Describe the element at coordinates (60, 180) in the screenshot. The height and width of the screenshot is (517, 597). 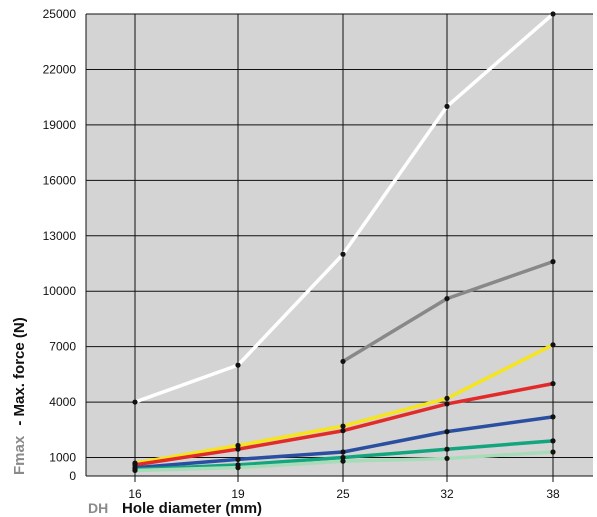
I see `y-tick-label: 16000` at that location.